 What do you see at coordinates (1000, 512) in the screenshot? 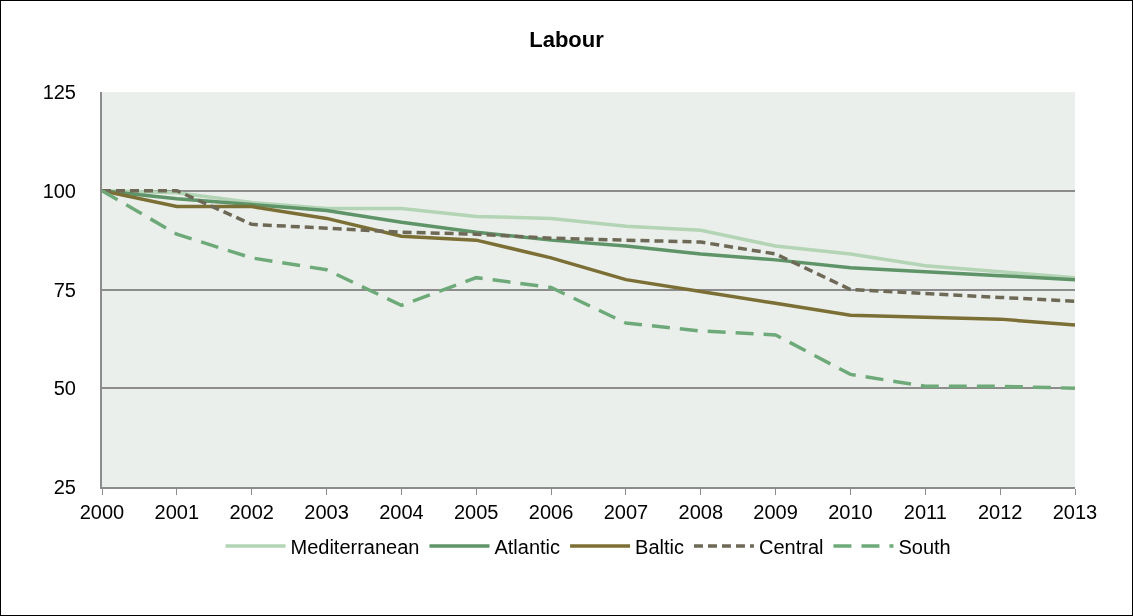
I see `x-tick-label: 2012` at bounding box center [1000, 512].